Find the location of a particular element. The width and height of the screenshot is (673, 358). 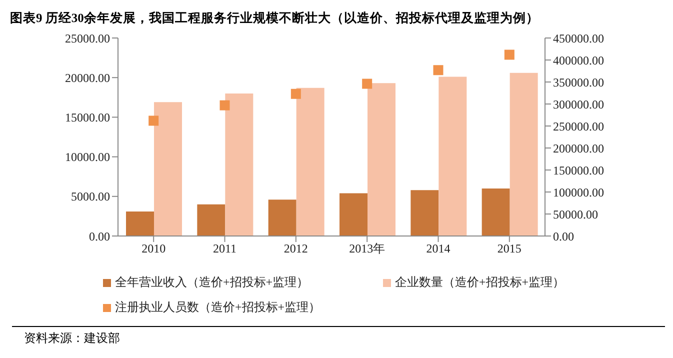

x-tick-label: 2011 is located at coordinates (224, 249).